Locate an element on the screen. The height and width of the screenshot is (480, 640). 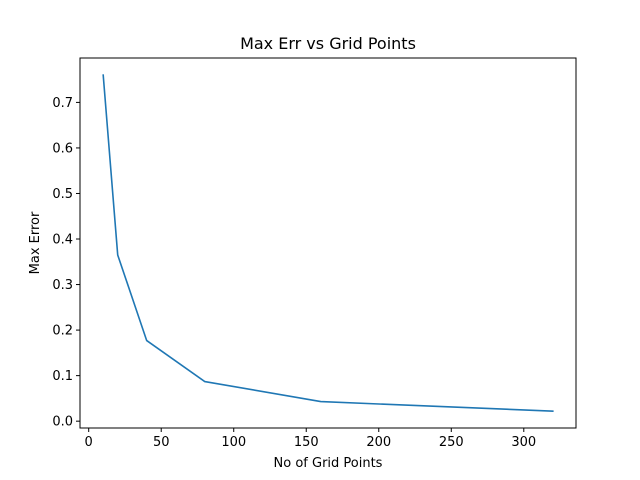
y-axis-ticks: 0.0 0.1 0.2 0.3 0.4 0.5 0.6 0.7 is located at coordinates (66, 263).